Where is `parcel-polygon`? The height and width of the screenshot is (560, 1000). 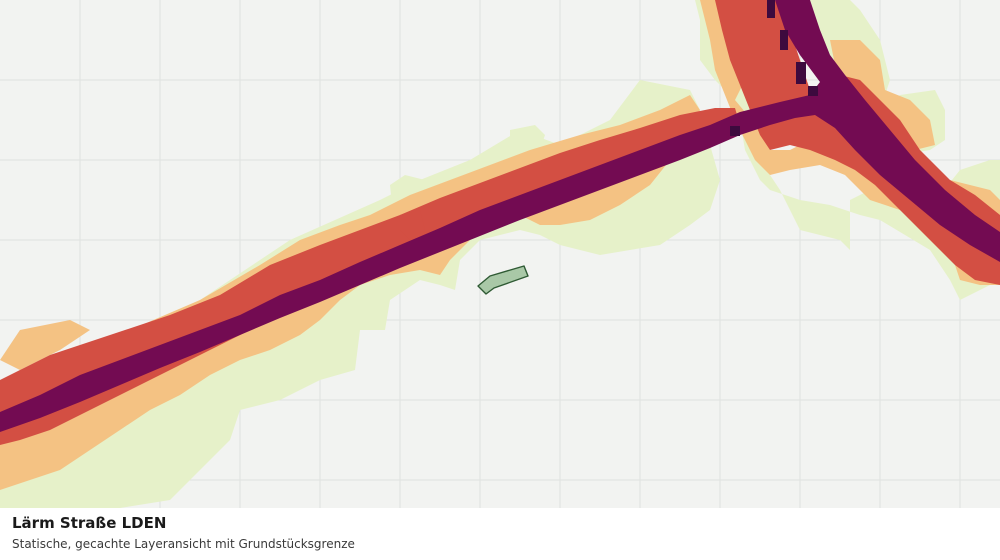
parcel-polygon is located at coordinates (503, 280).